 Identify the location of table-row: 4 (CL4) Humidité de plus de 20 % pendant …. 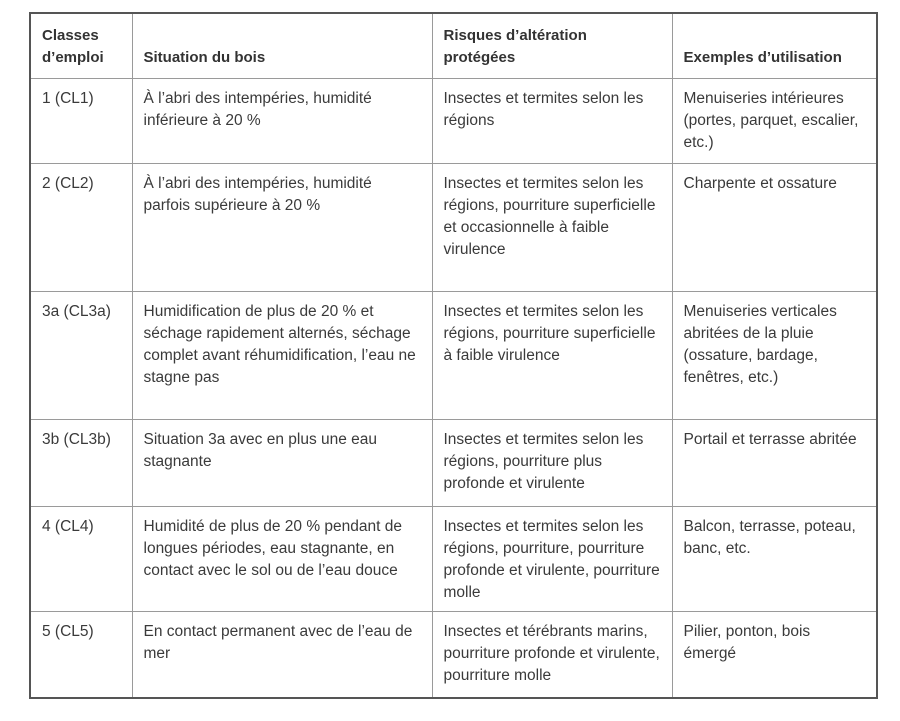
(453, 558).